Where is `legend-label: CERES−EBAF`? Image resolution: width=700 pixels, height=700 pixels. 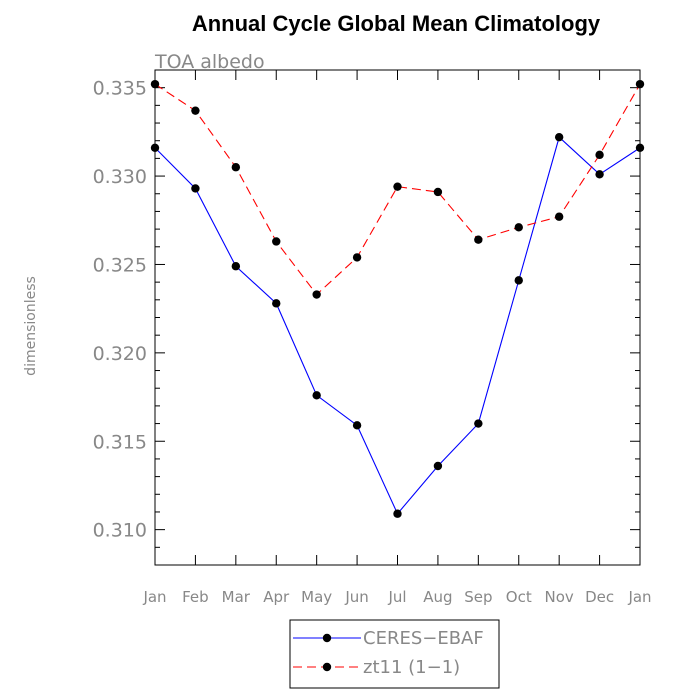
legend-label: CERES−EBAF is located at coordinates (423, 638).